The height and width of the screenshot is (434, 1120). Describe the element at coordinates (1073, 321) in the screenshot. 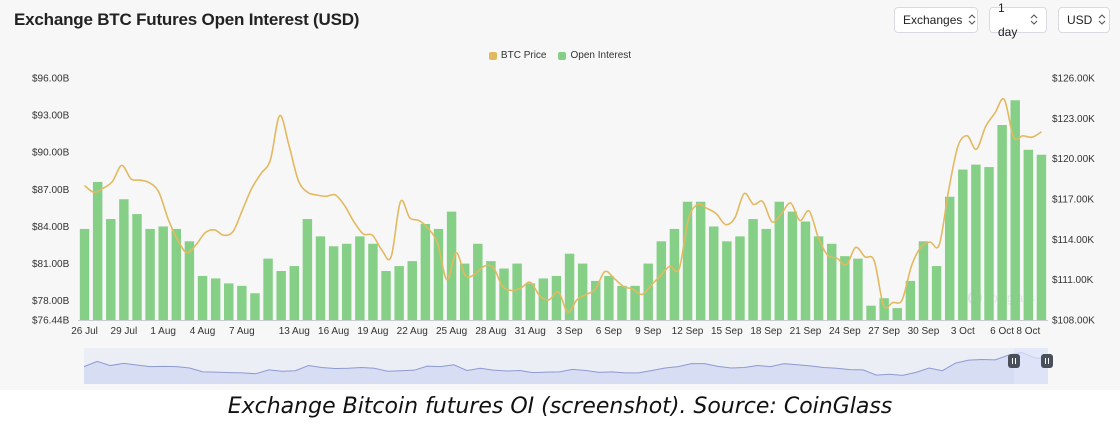

I see `right-axis-tick-label: $108.00K` at that location.